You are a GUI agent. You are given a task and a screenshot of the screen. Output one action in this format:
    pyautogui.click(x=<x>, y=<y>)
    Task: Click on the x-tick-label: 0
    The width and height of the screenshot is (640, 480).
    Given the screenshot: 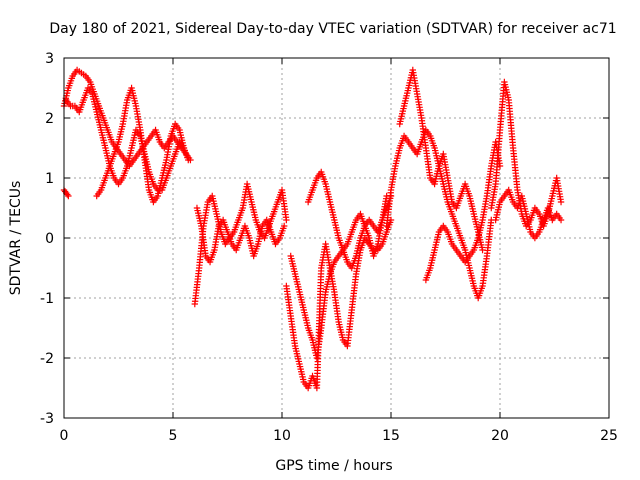 What is the action you would take?
    pyautogui.click(x=64, y=436)
    